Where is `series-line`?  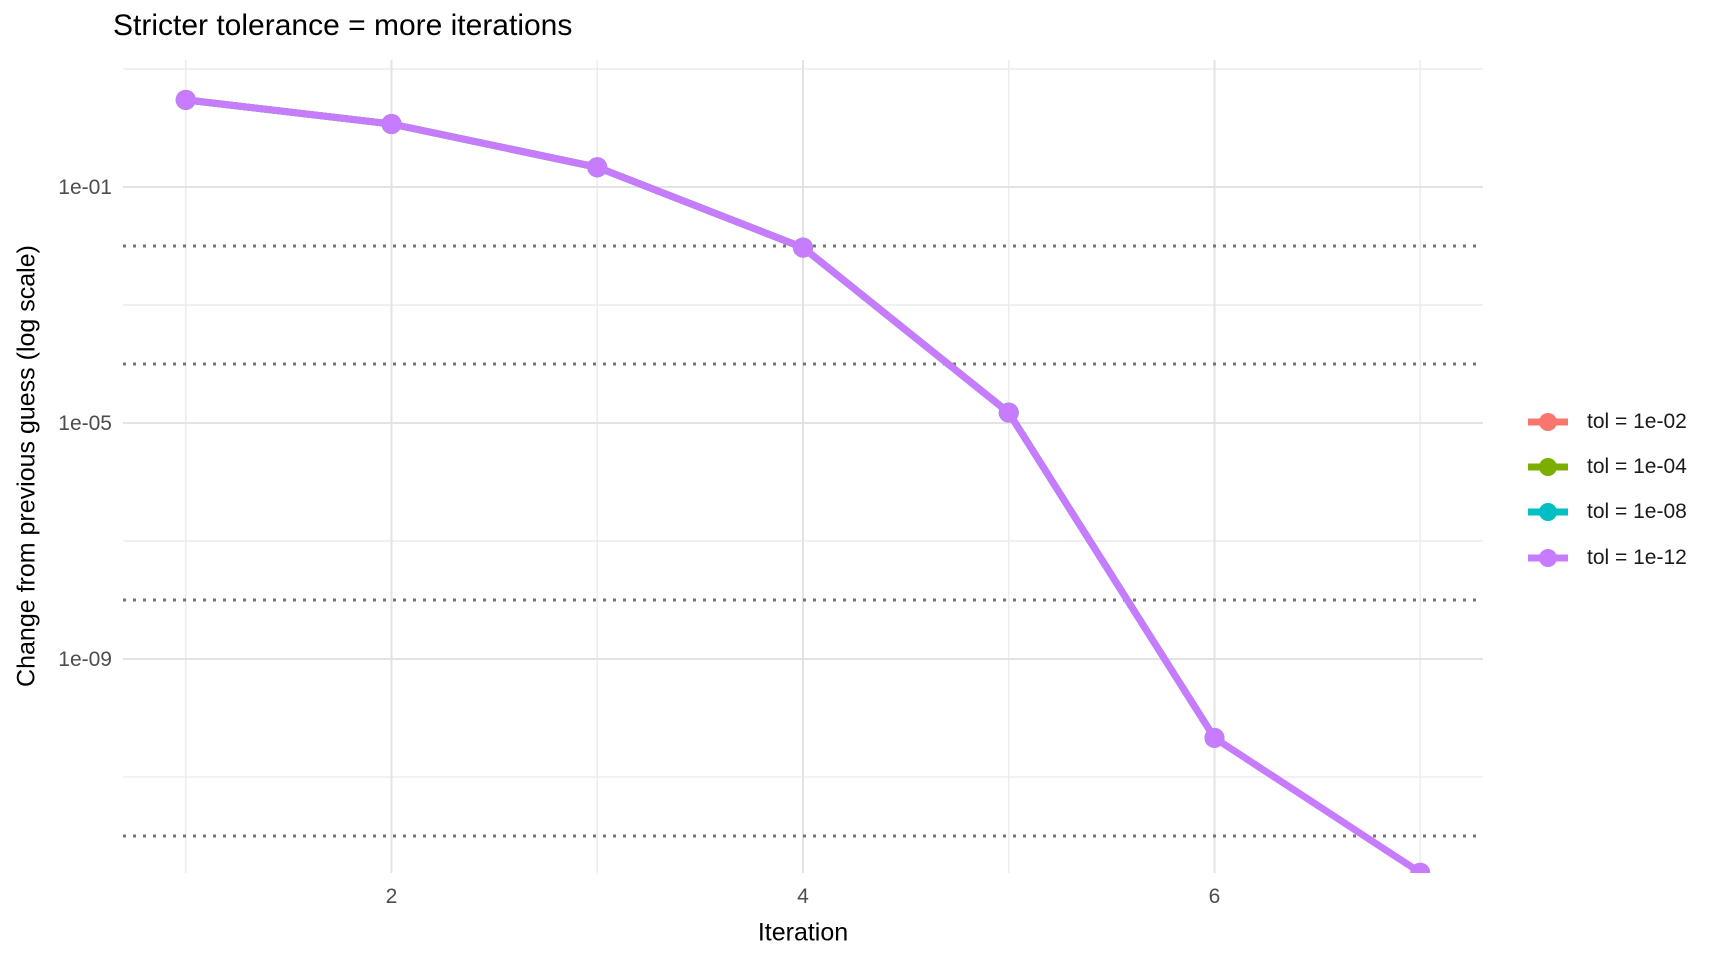 series-line is located at coordinates (494, 174).